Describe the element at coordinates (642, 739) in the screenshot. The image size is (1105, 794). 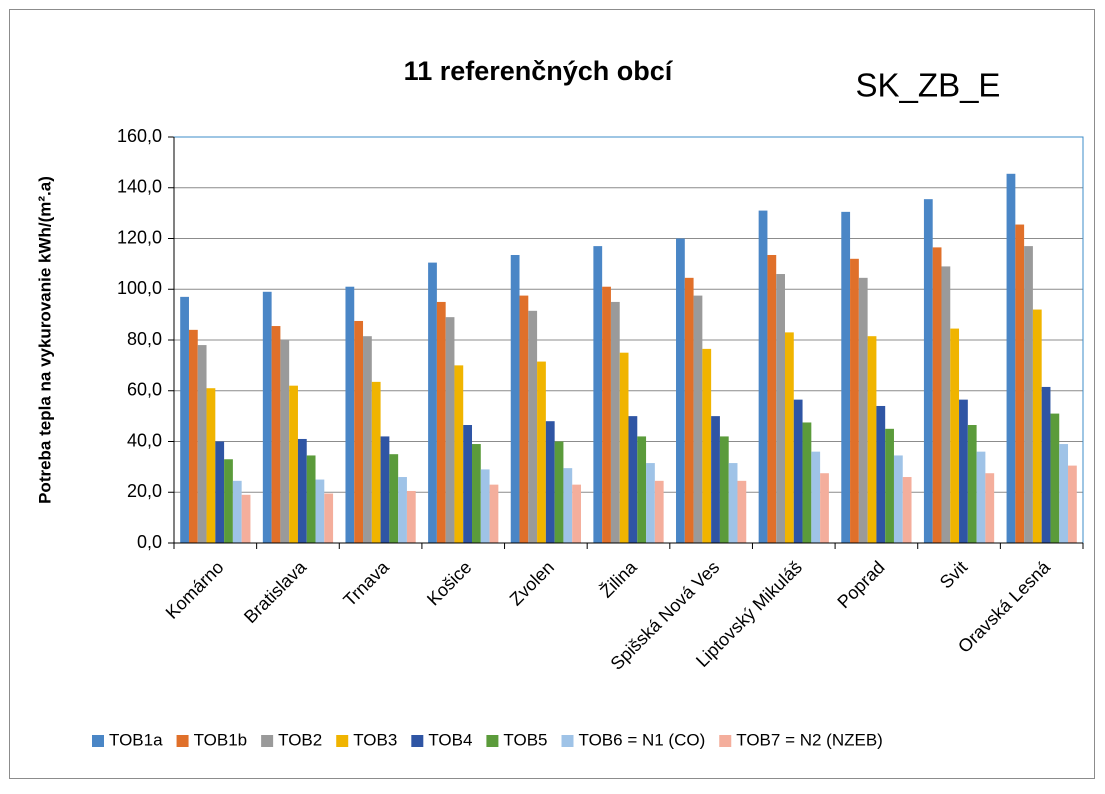
I see `legend-label: TOB6 = N1 (CO)` at that location.